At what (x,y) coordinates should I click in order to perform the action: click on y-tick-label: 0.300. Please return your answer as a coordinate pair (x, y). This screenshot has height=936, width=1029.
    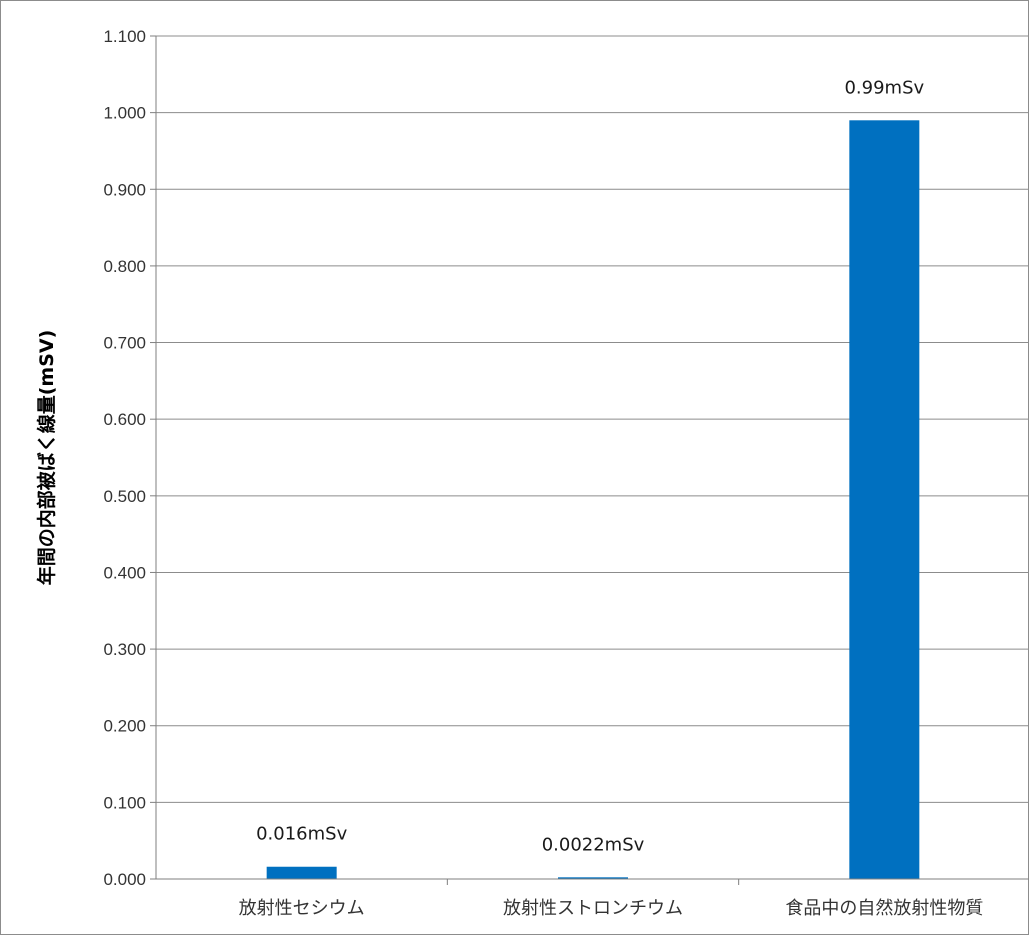
    Looking at the image, I should click on (124, 649).